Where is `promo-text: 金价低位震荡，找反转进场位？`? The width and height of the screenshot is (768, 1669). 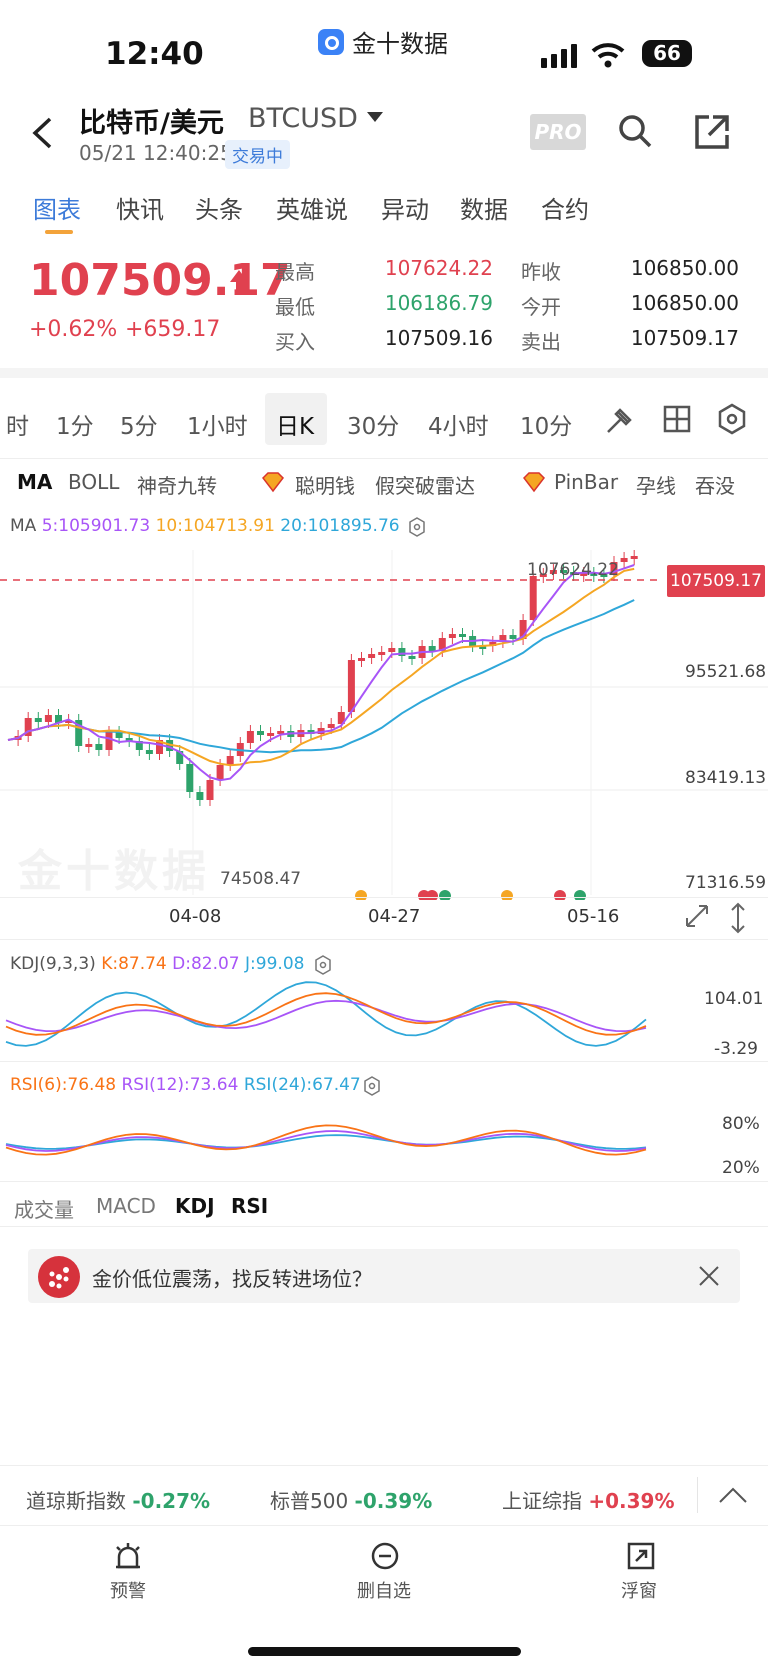 promo-text: 金价低位震荡，找反转进场位？ is located at coordinates (232, 1279).